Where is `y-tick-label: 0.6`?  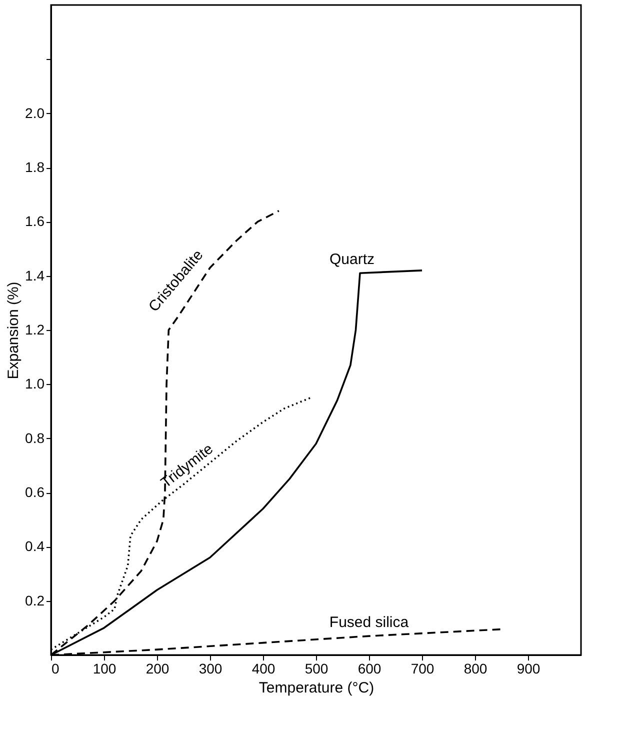 y-tick-label: 0.6 is located at coordinates (35, 492).